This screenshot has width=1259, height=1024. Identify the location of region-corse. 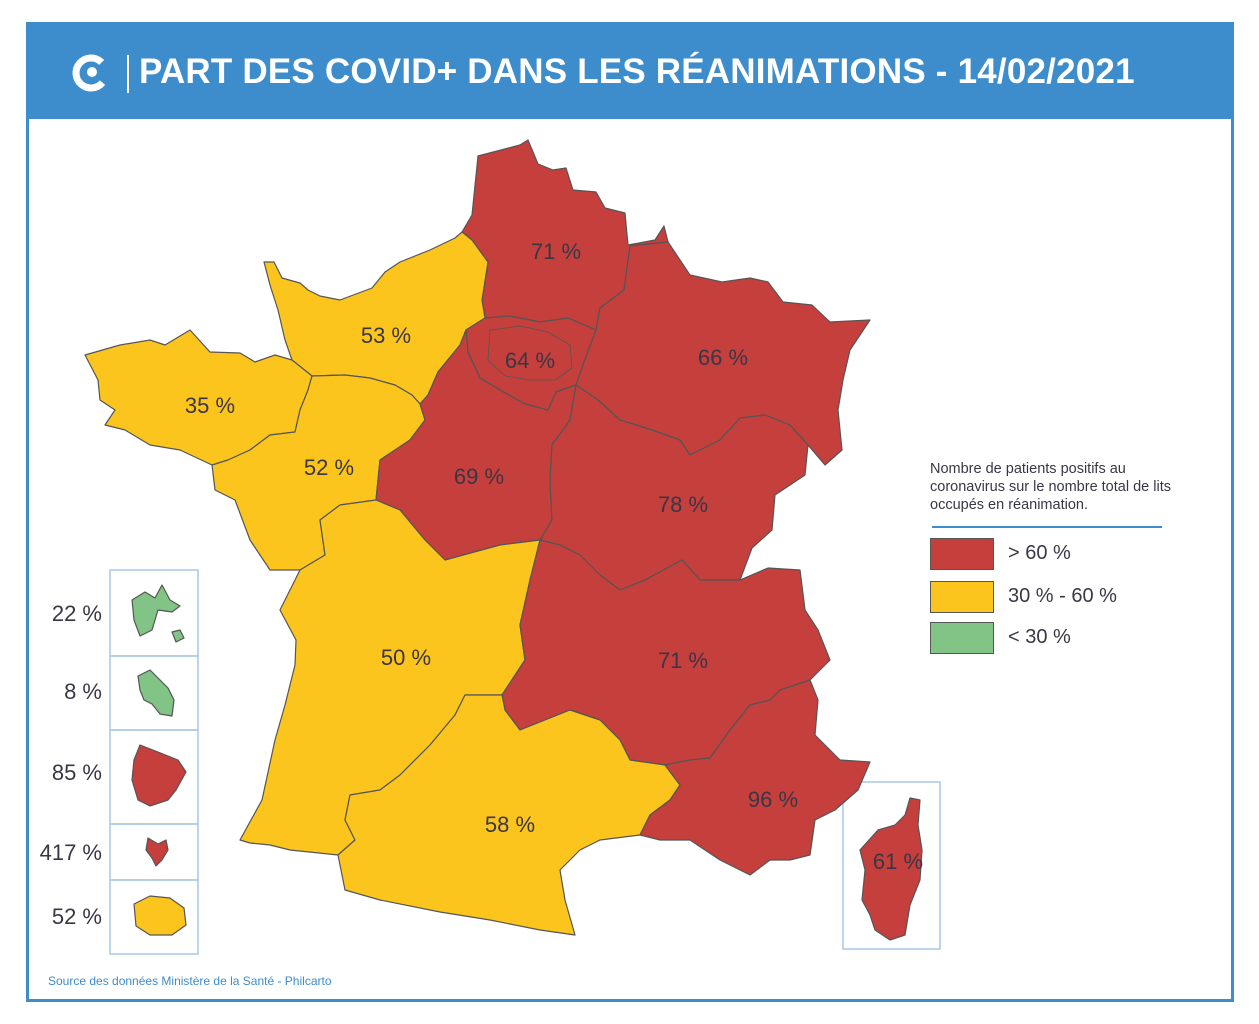
(891, 869).